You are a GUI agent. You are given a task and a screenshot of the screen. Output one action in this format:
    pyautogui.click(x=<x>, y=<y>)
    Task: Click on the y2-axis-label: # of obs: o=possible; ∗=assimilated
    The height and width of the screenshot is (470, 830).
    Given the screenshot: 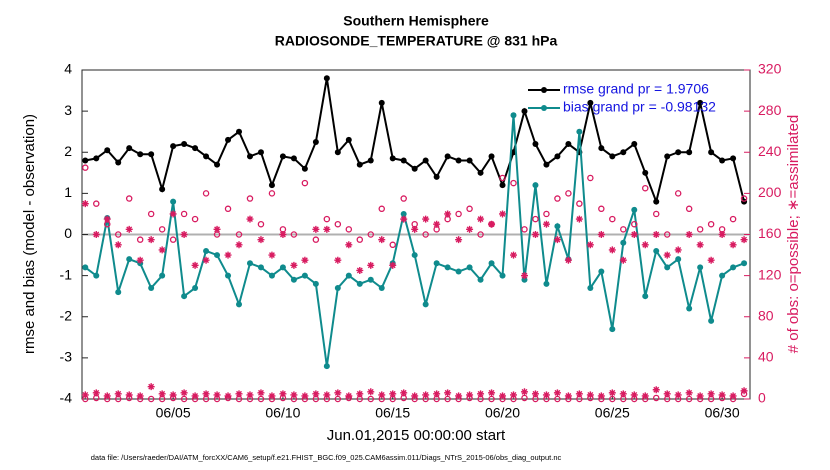 What is the action you would take?
    pyautogui.click(x=793, y=234)
    